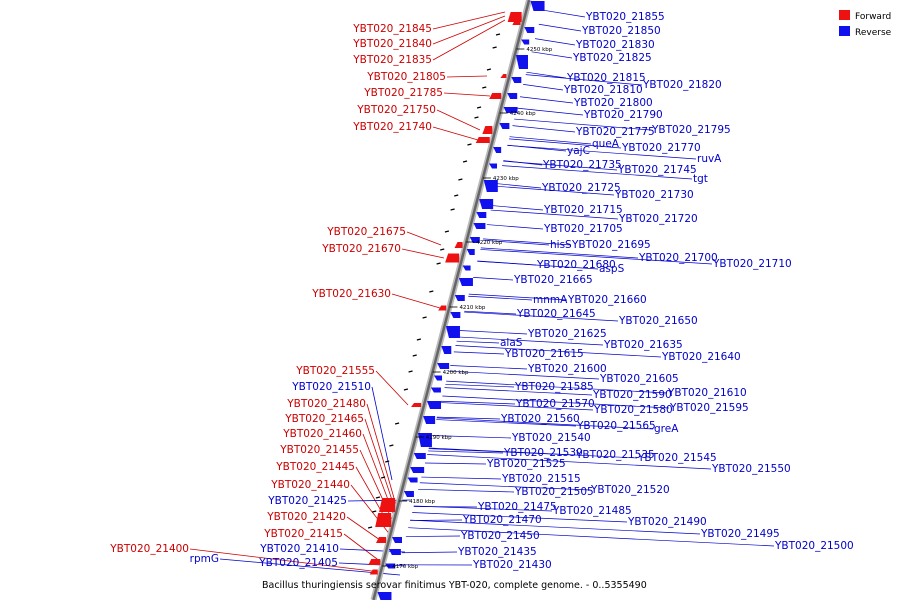 Image resolution: width=900 pixels, height=600 pixels. I want to click on tick-label: 4250 kbp, so click(539, 50).